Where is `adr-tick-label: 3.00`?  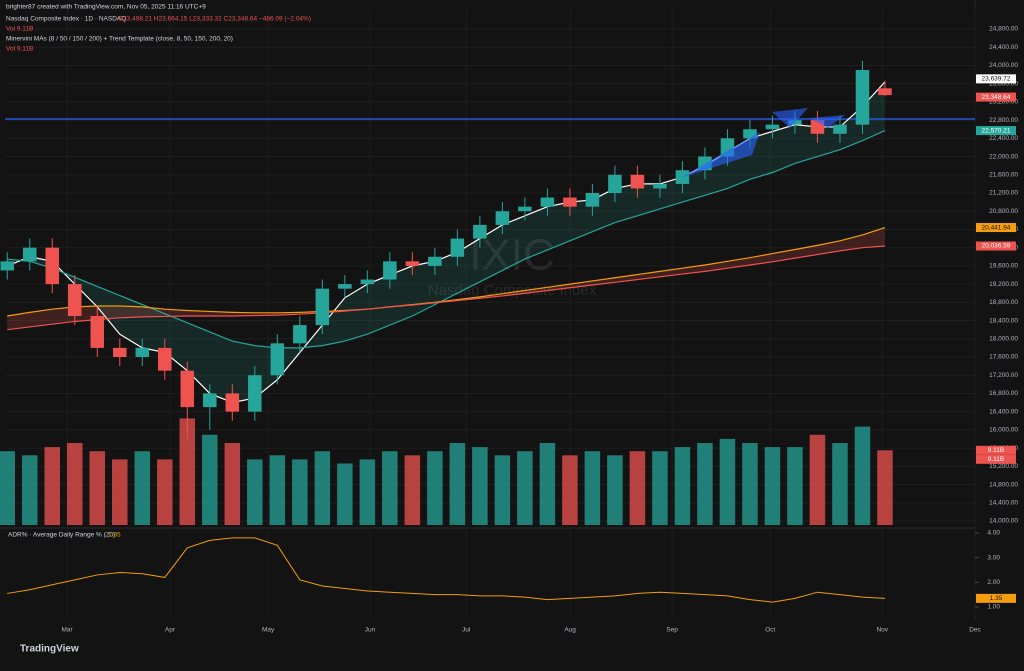 adr-tick-label: 3.00 is located at coordinates (993, 557).